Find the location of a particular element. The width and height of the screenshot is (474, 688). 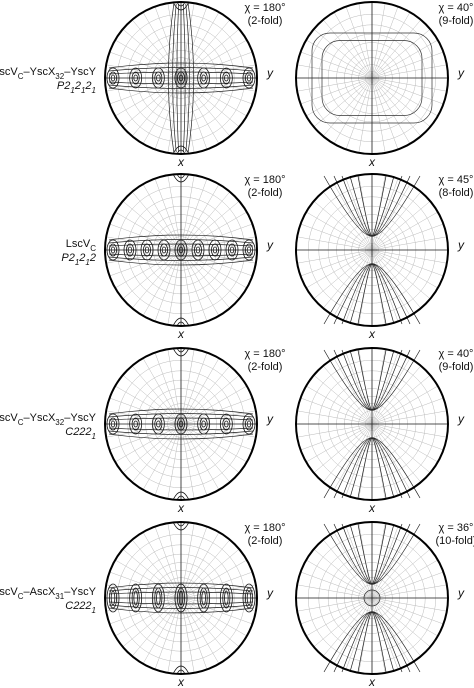

label-part: –AscX is located at coordinates (40, 592).